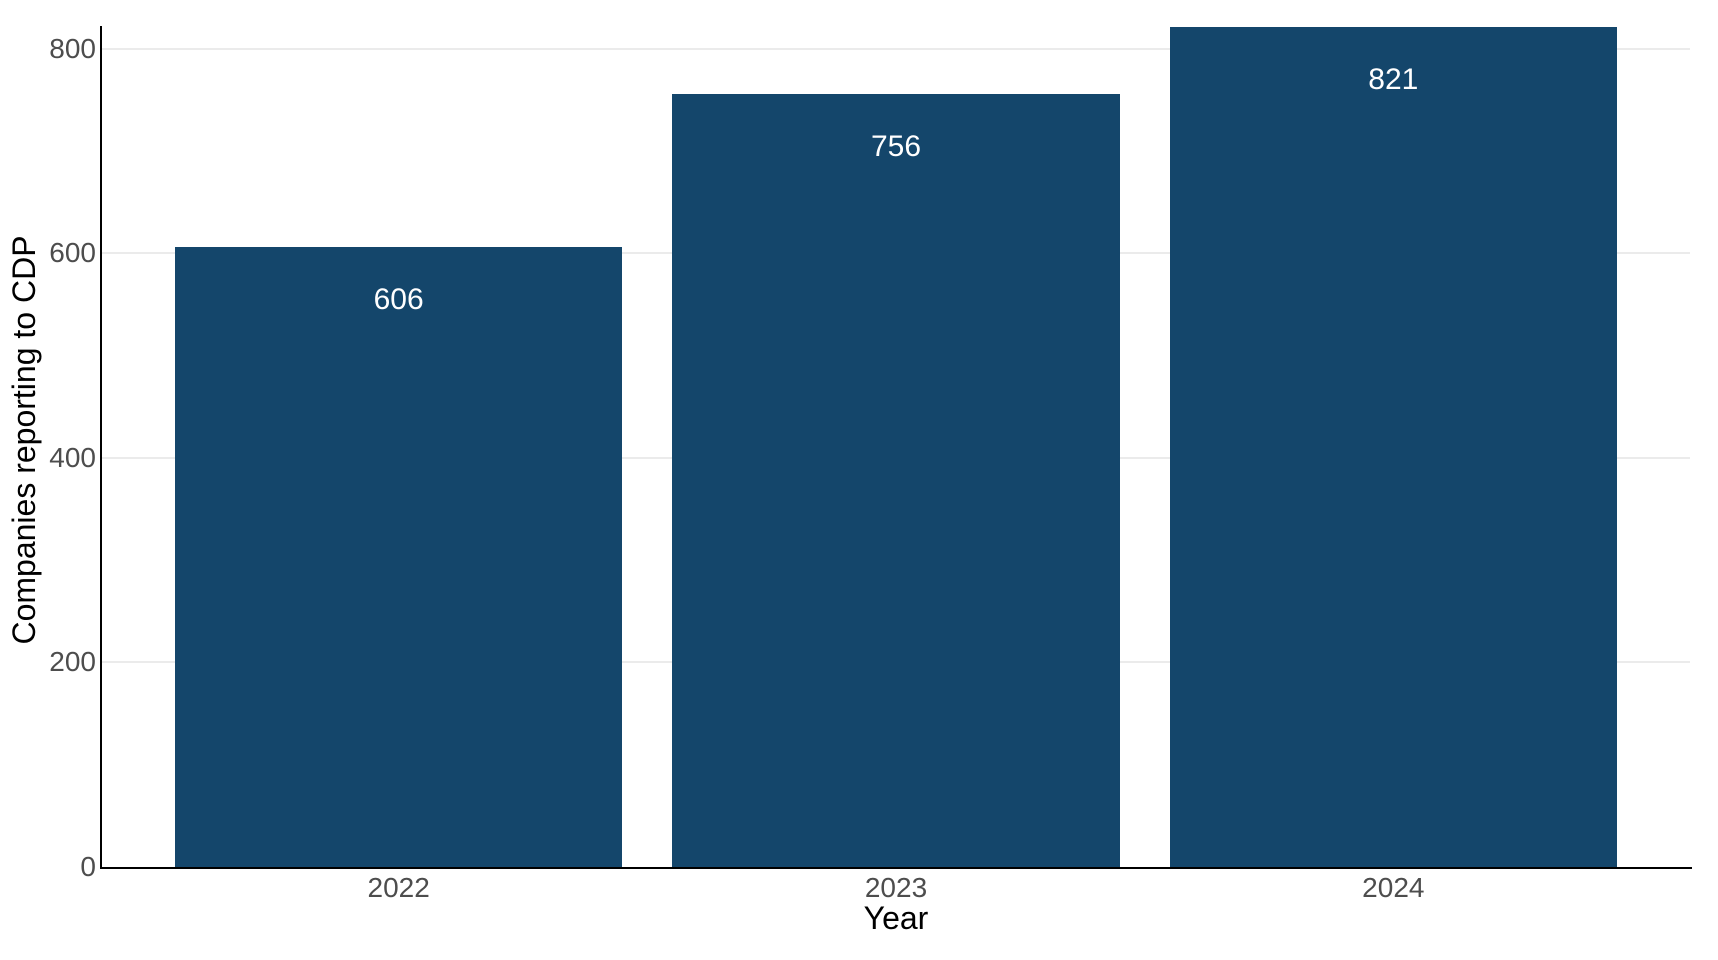 This screenshot has height=960, width=1718. Describe the element at coordinates (72, 48) in the screenshot. I see `y-tick-label-800: 800` at that location.